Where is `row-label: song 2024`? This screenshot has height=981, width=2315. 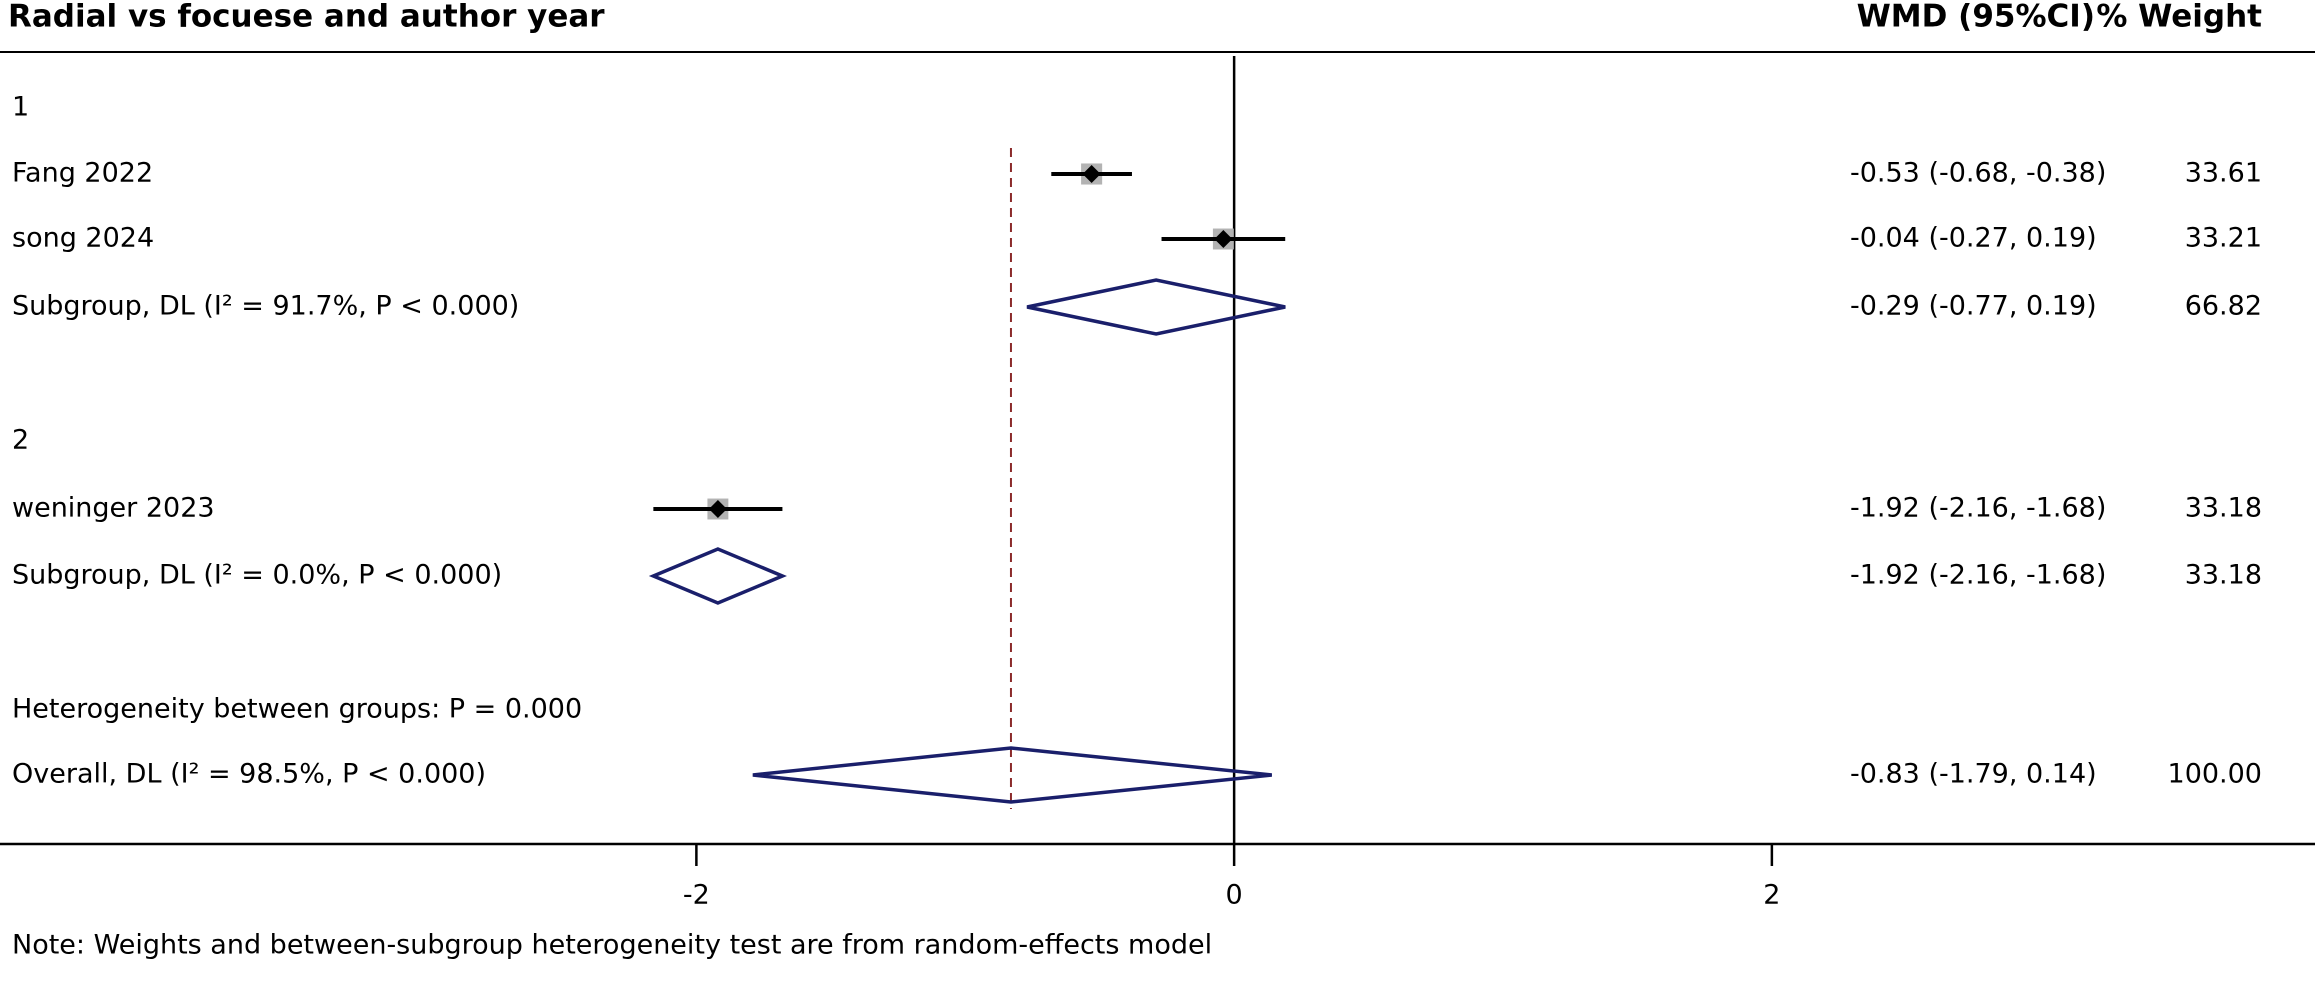 row-label: song 2024 is located at coordinates (83, 238).